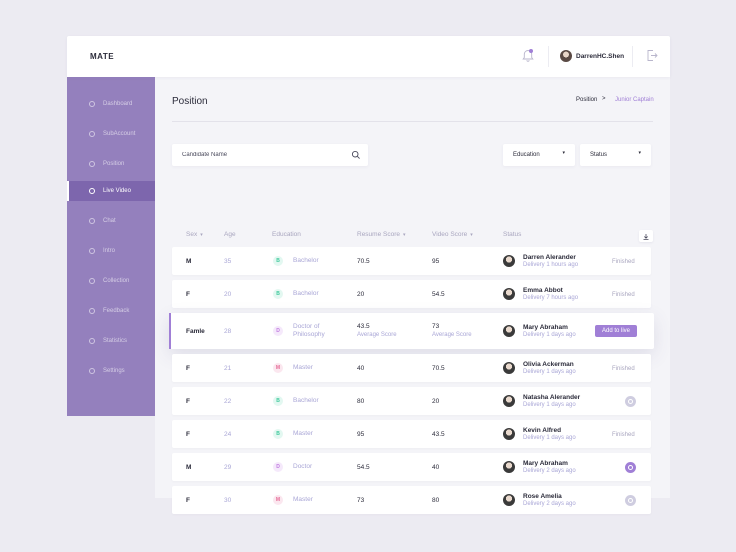 The image size is (736, 552). What do you see at coordinates (512, 234) in the screenshot?
I see `column-header-status: Status` at bounding box center [512, 234].